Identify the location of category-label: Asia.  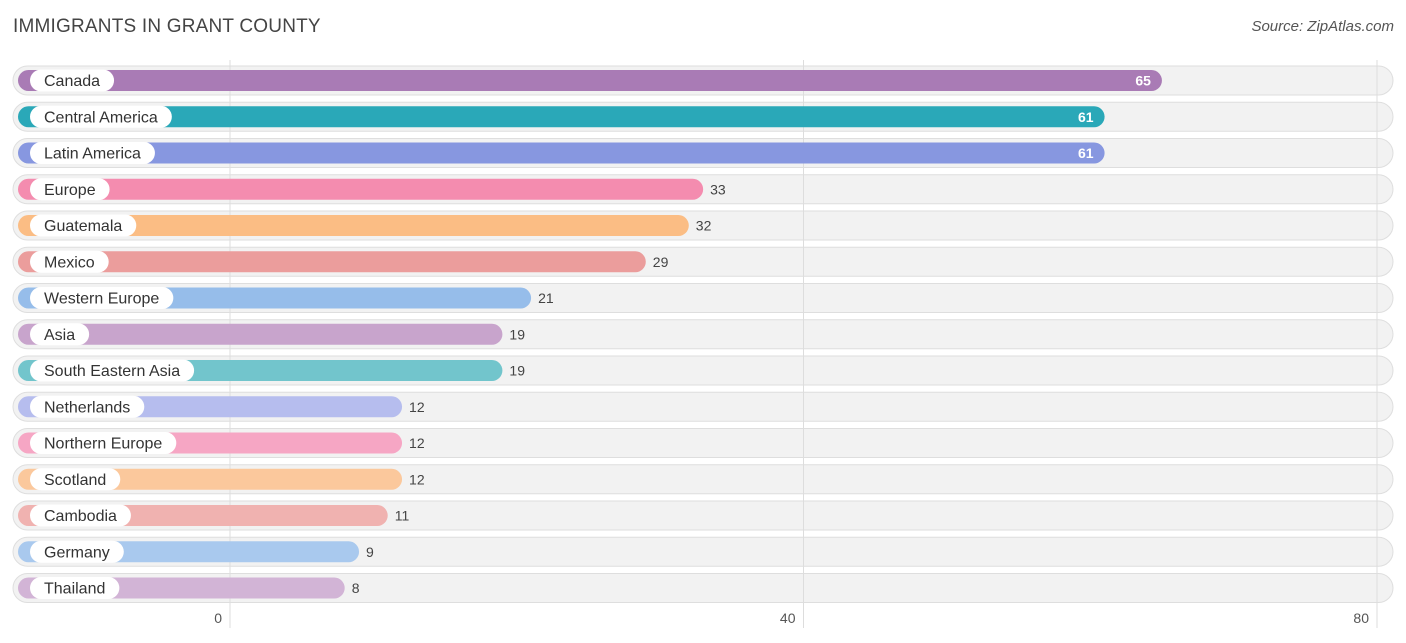
(59, 335).